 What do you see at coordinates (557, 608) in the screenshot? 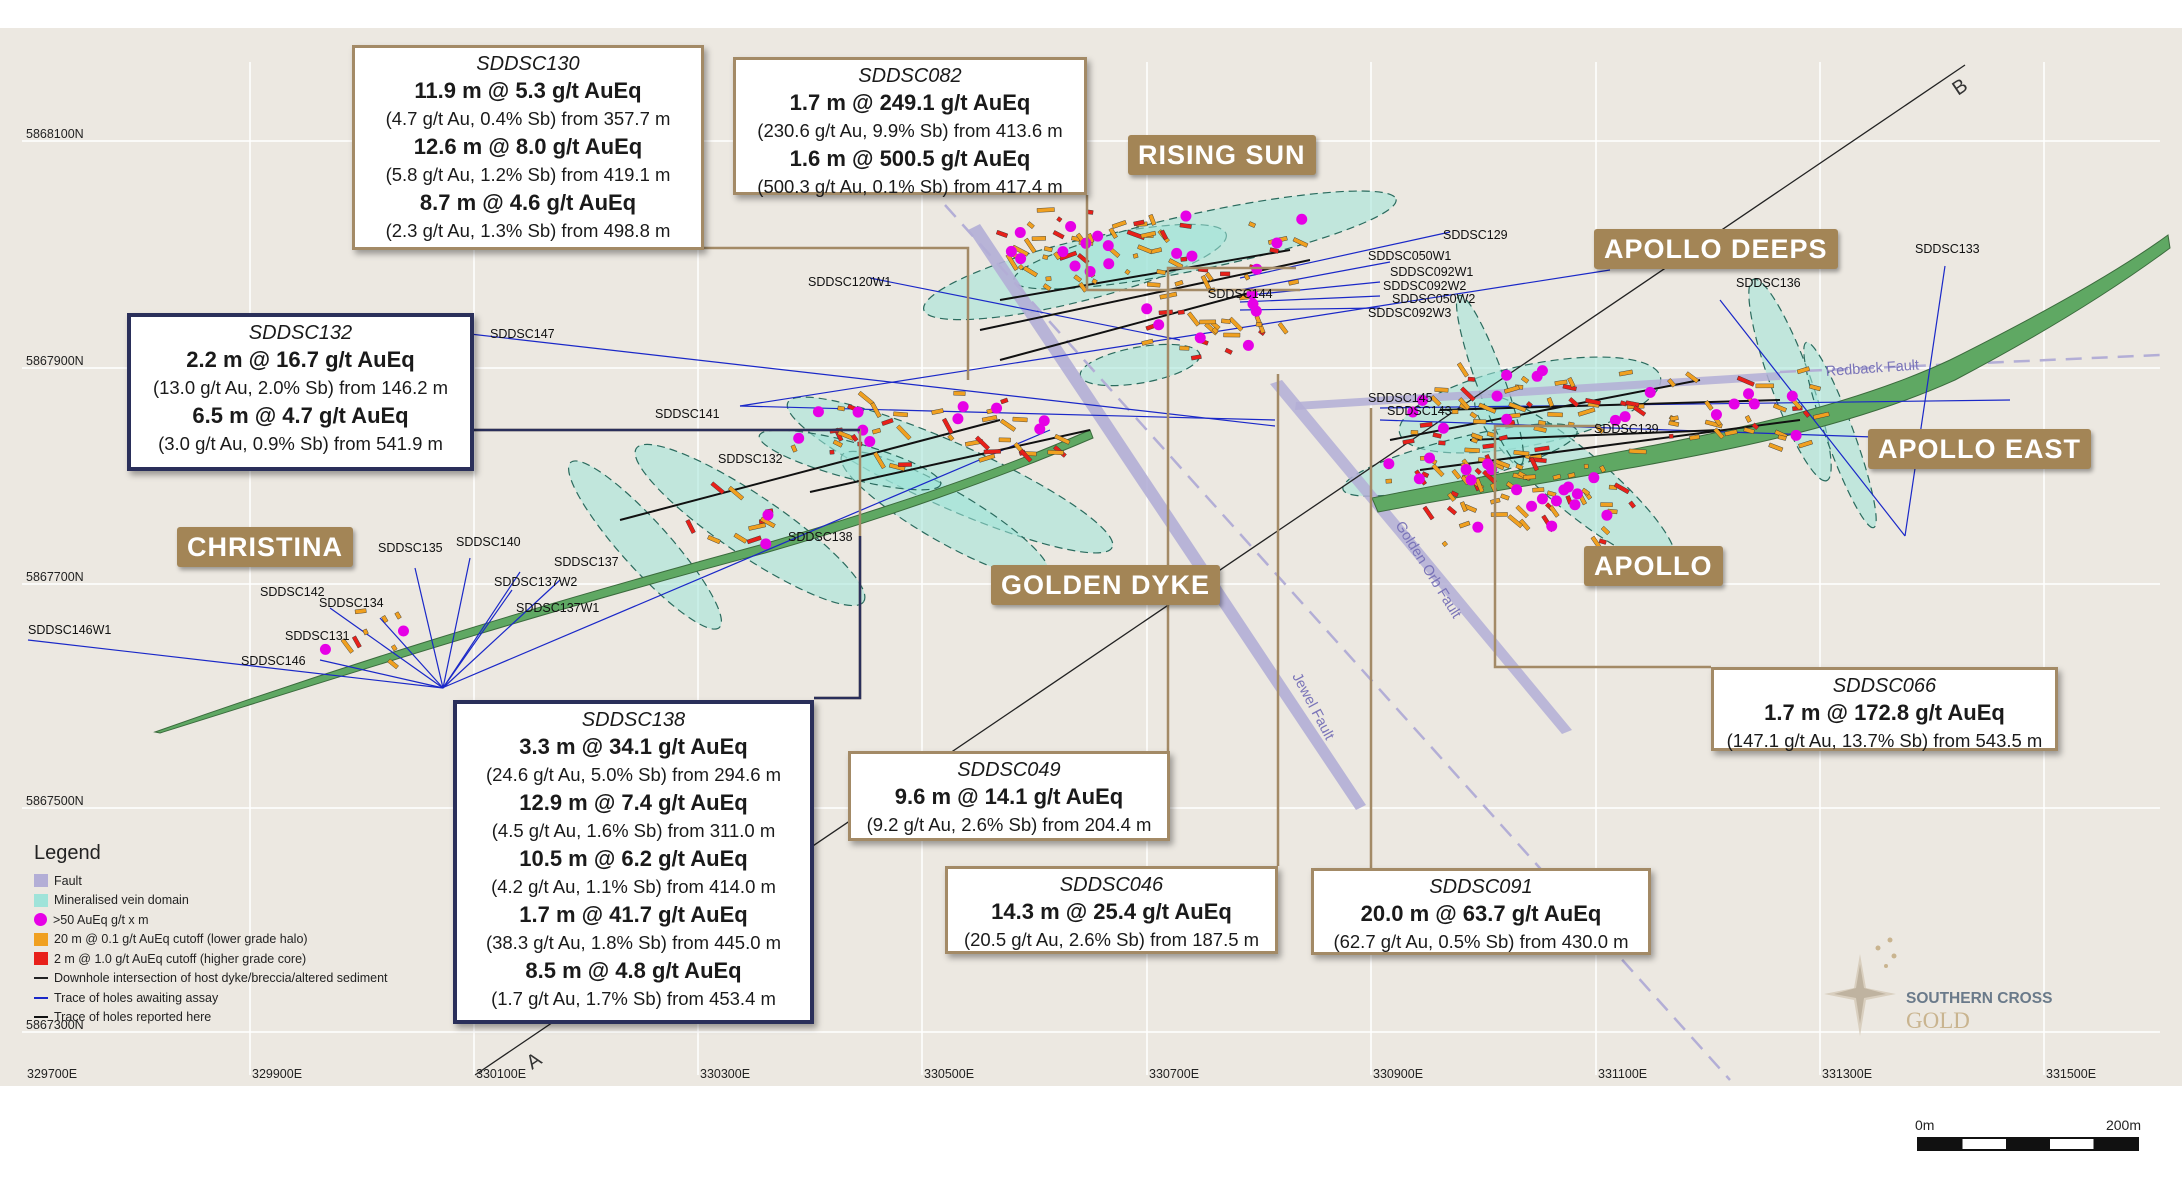
I see `hole-label: SDDSC137W1` at bounding box center [557, 608].